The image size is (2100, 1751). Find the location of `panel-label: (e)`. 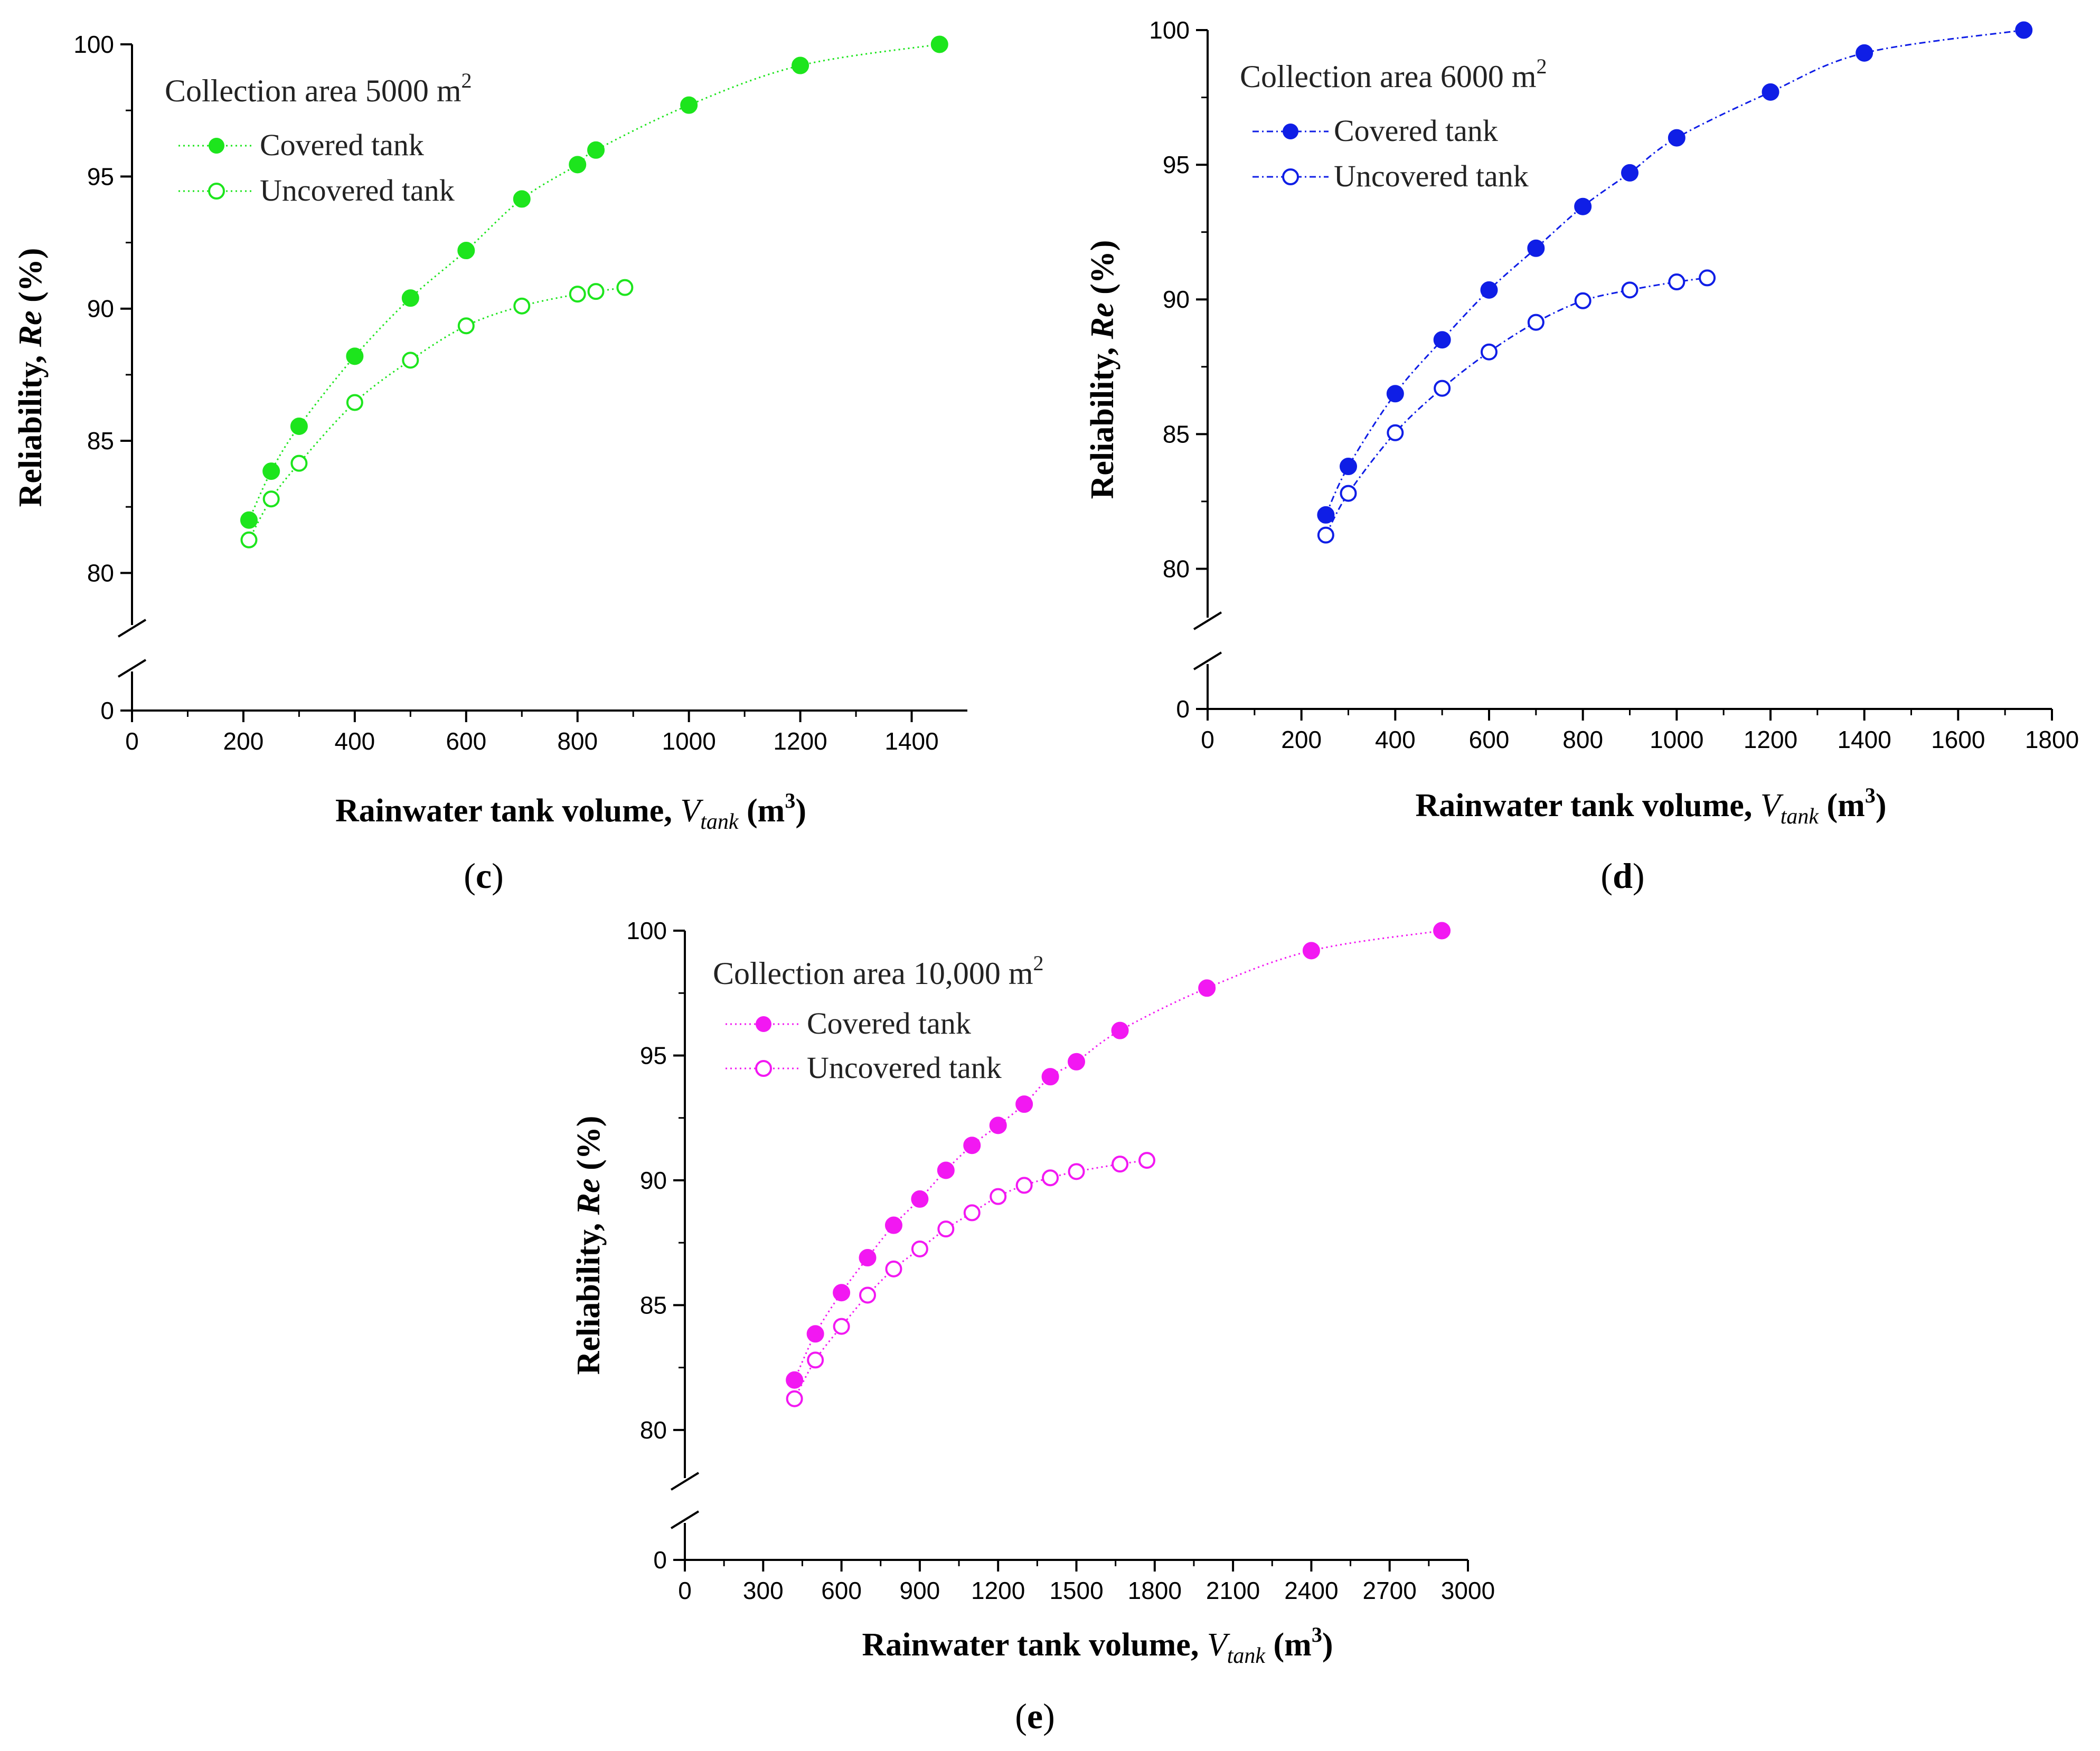

panel-label: (e) is located at coordinates (1035, 1716).